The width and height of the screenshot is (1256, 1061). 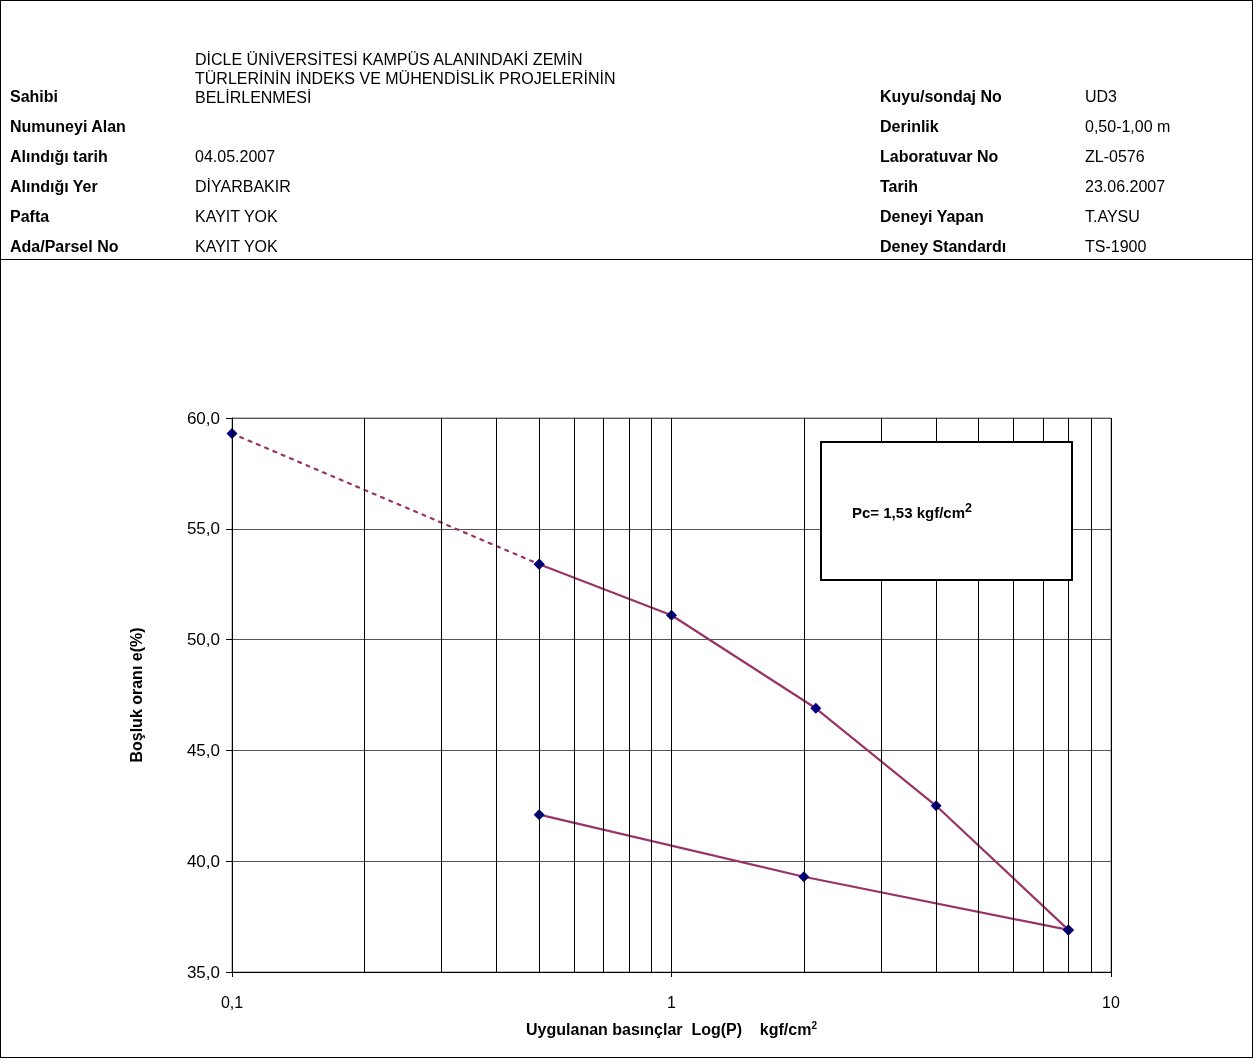 I want to click on text: Alındığı Yer, so click(x=54, y=187).